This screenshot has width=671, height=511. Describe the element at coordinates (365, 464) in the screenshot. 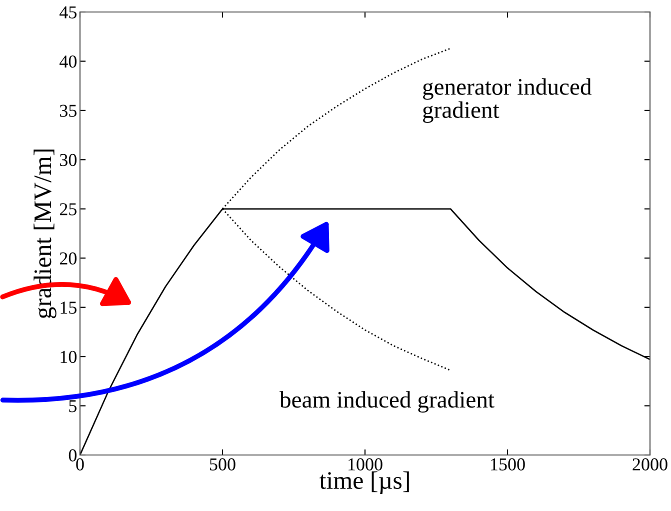

I see `x-tick-label: 1000` at that location.